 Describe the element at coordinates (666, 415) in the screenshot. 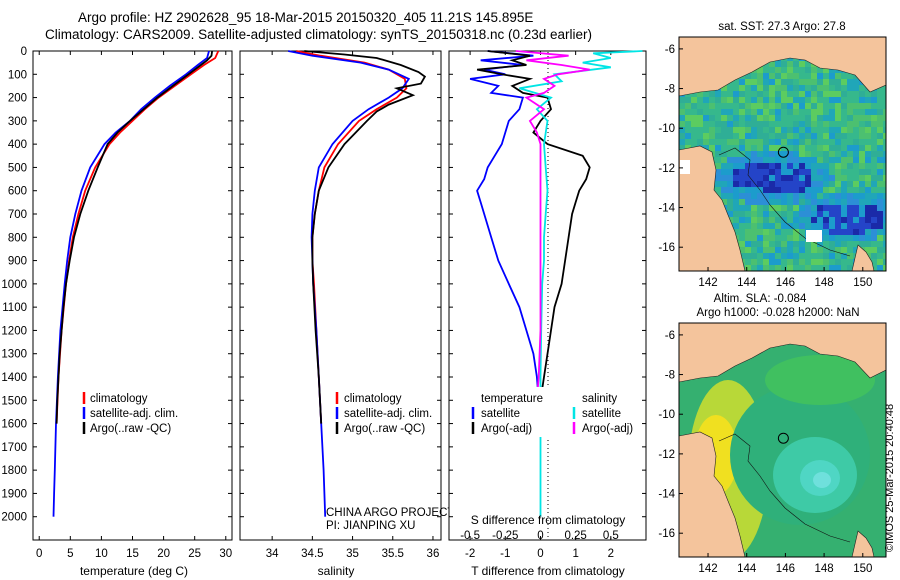

I see `map-y-tick-label: -10` at that location.